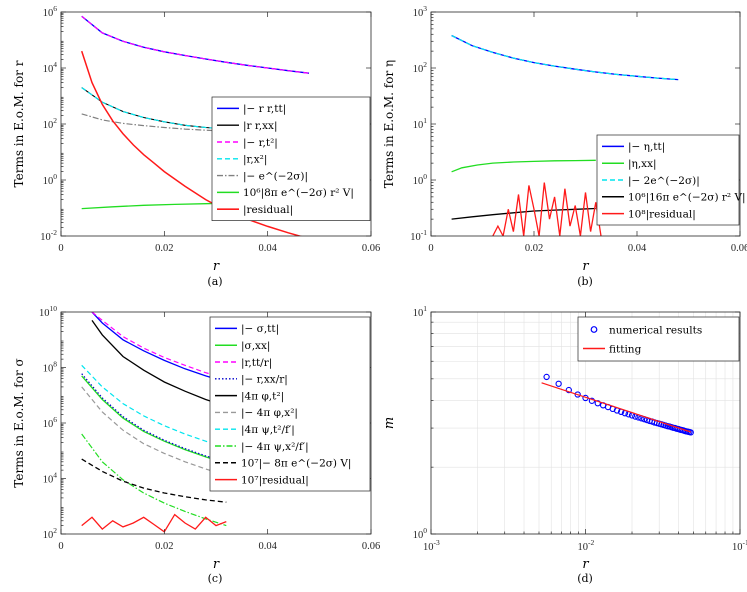  I want to click on legend: numerical results fitting, so click(658, 339).